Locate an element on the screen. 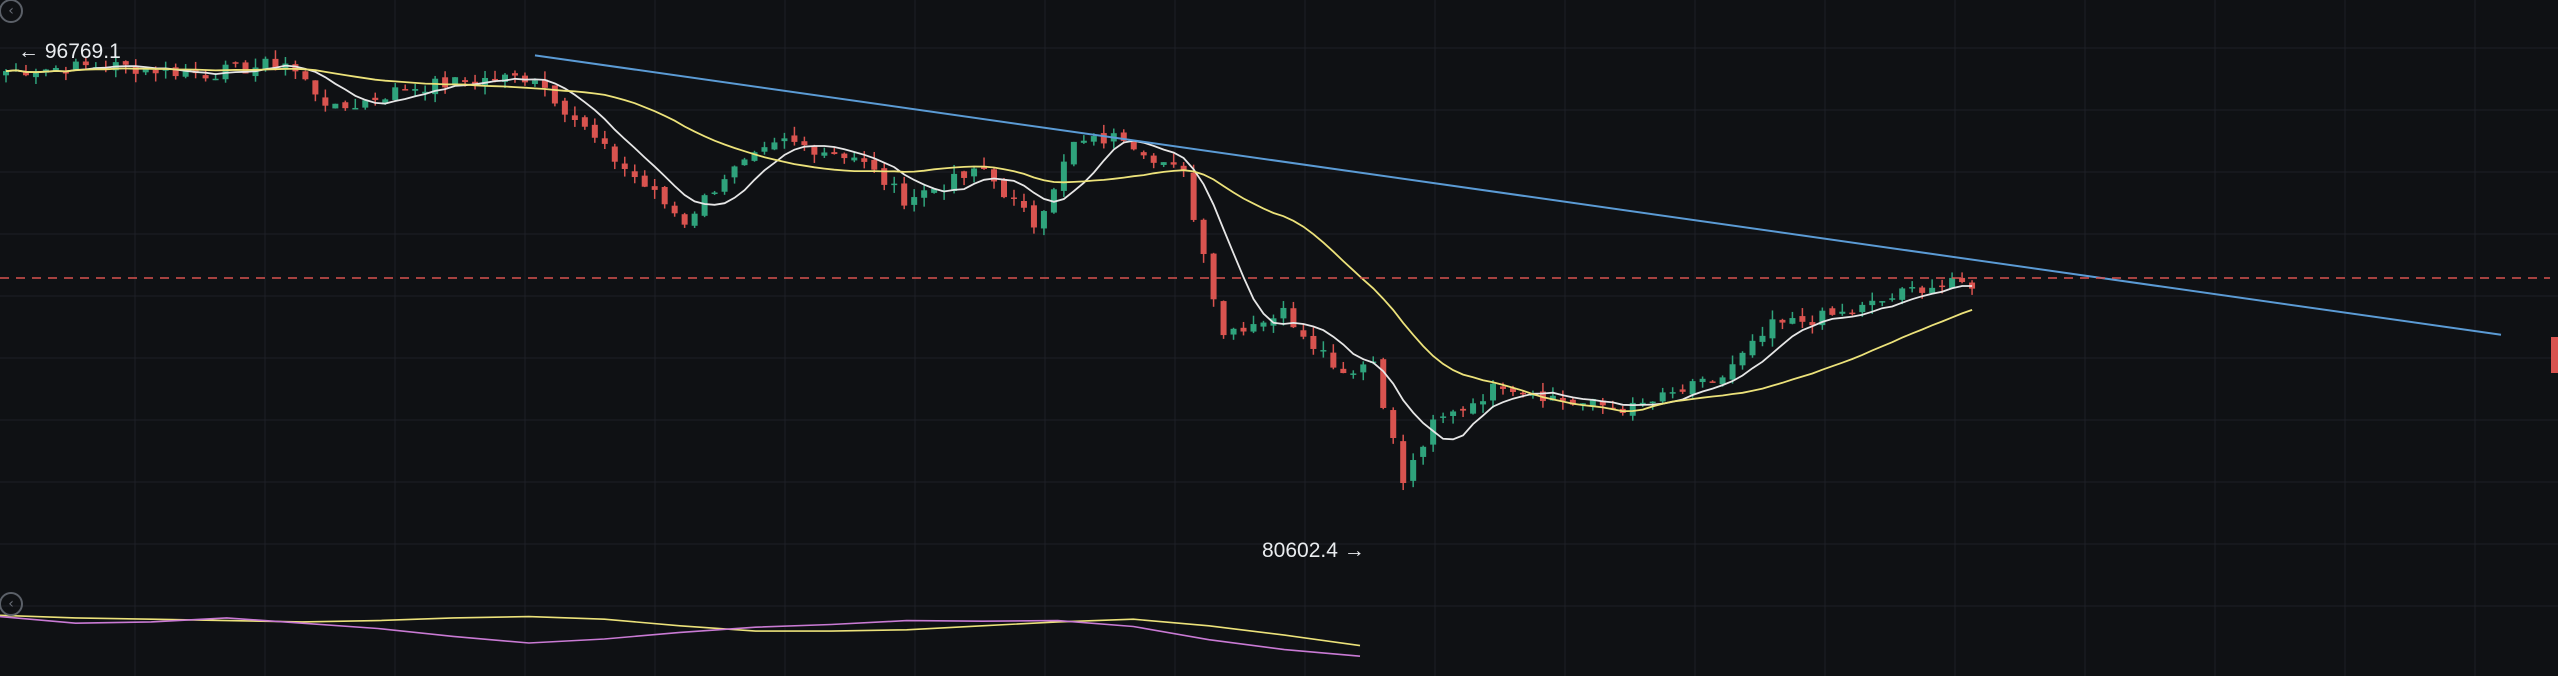 The height and width of the screenshot is (676, 2558). highest-price-label: ← 96769.1 is located at coordinates (69, 51).